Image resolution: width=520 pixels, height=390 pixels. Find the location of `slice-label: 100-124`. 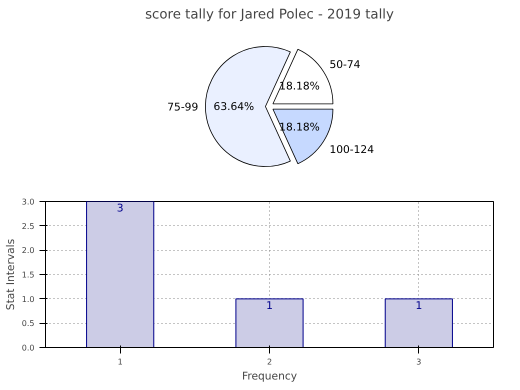

slice-label: 100-124 is located at coordinates (351, 149).